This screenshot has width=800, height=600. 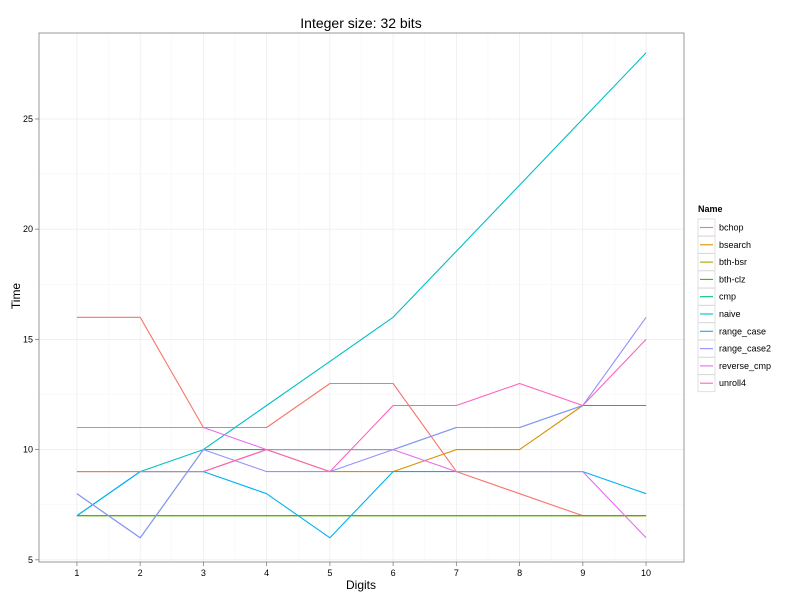 What do you see at coordinates (266, 573) in the screenshot?
I see `x-tick-label: 4` at bounding box center [266, 573].